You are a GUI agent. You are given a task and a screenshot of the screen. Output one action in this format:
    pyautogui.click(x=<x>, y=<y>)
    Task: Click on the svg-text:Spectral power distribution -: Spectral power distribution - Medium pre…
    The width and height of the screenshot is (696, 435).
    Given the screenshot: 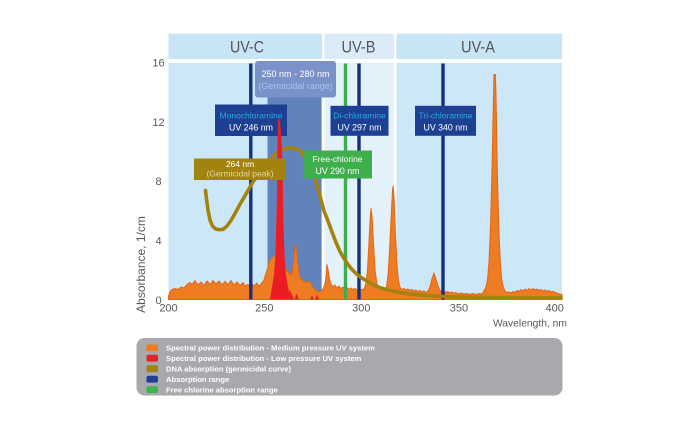 What is the action you would take?
    pyautogui.click(x=270, y=348)
    